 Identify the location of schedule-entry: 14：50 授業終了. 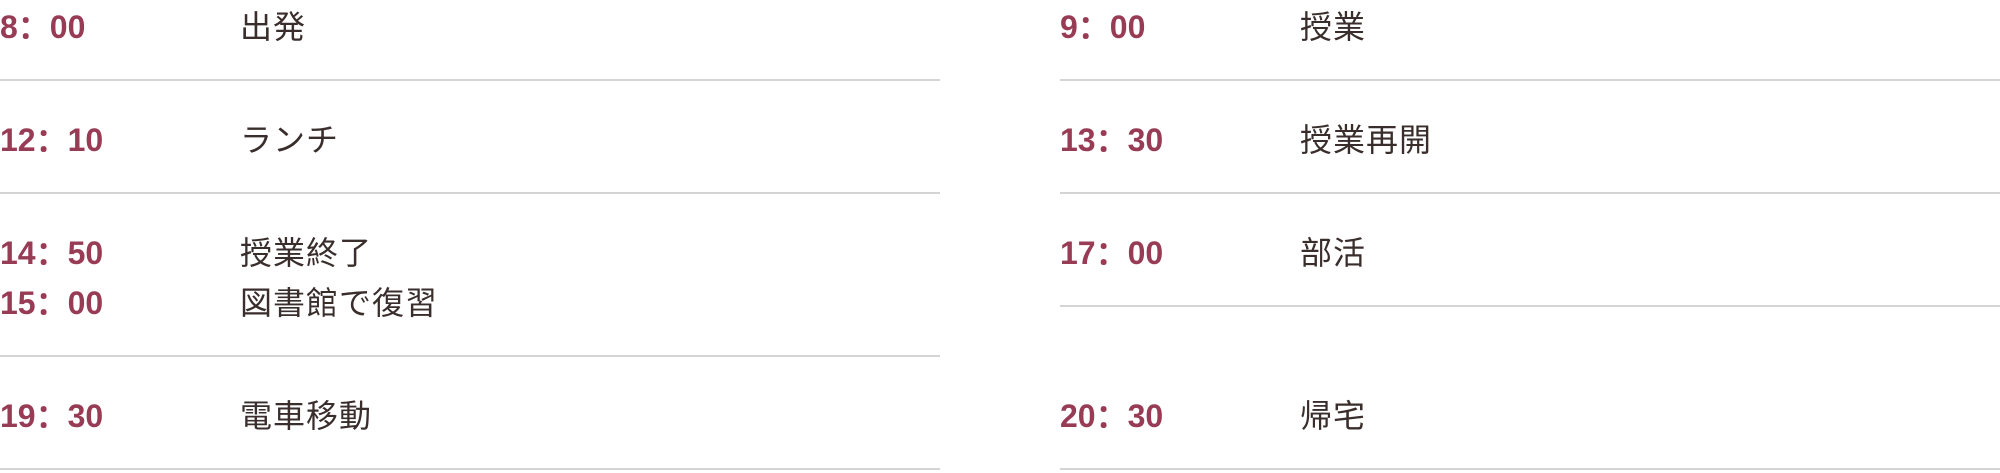
(470, 253).